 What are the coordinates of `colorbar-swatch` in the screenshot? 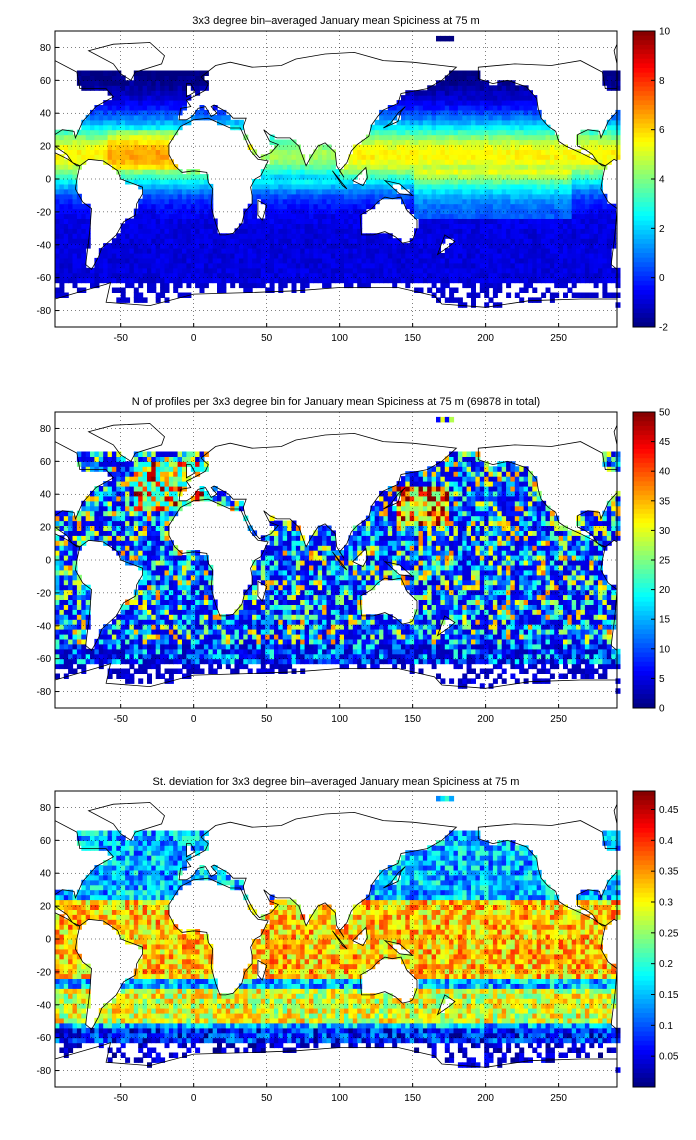 It's located at (644, 283).